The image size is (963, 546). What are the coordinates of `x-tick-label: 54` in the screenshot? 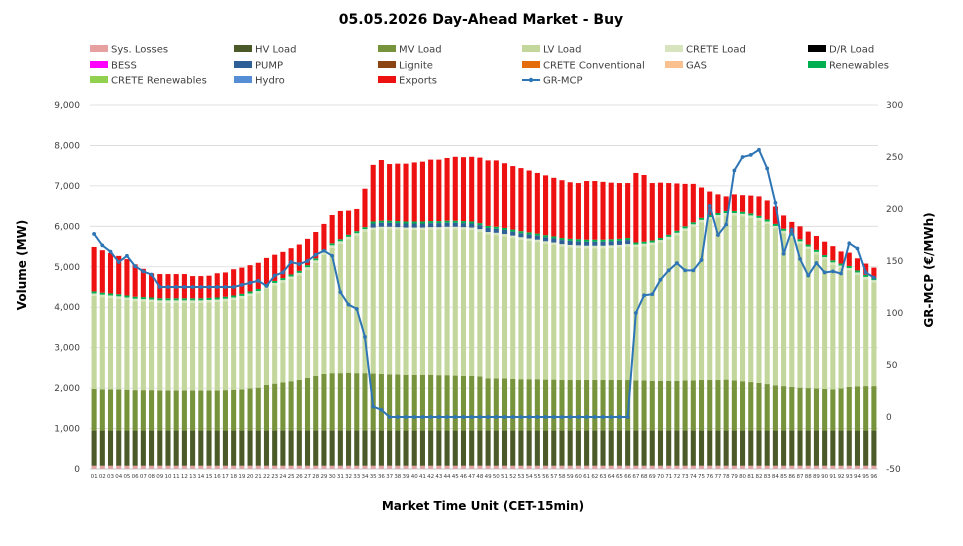 It's located at (529, 477).